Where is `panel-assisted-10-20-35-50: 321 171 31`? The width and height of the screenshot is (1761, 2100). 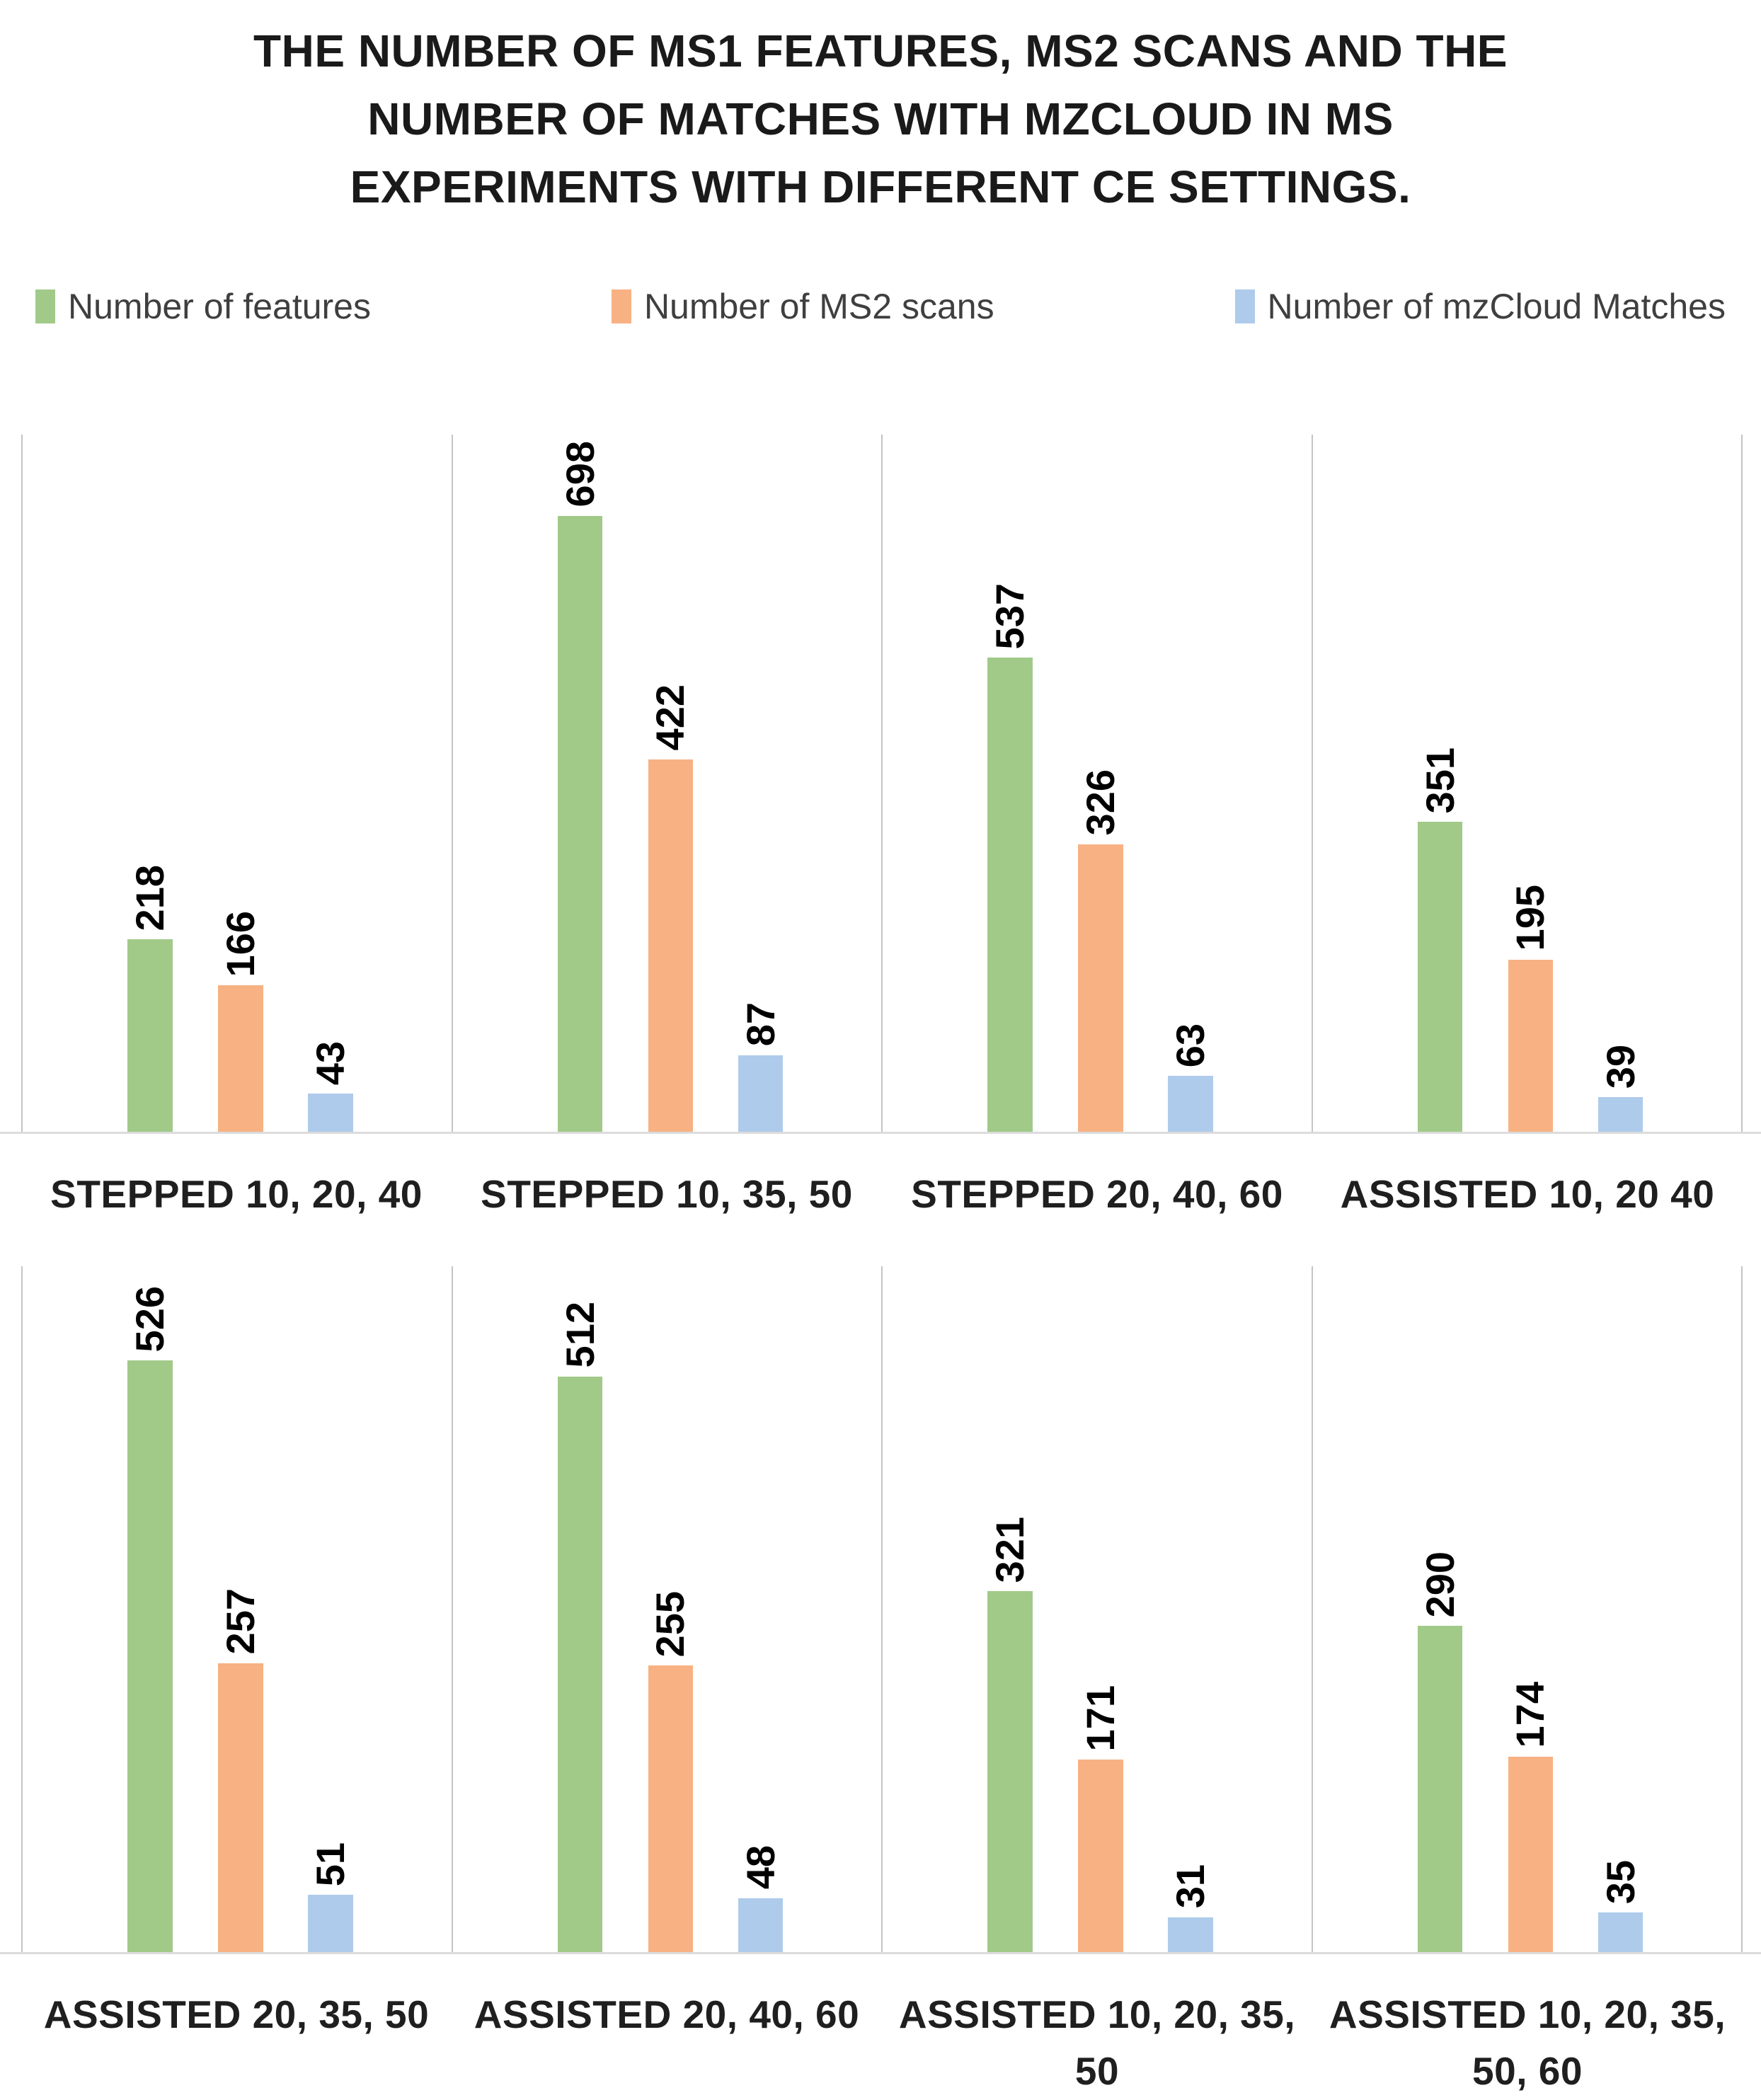
panel-assisted-10-20-35-50: 321 171 31 is located at coordinates (1096, 1609).